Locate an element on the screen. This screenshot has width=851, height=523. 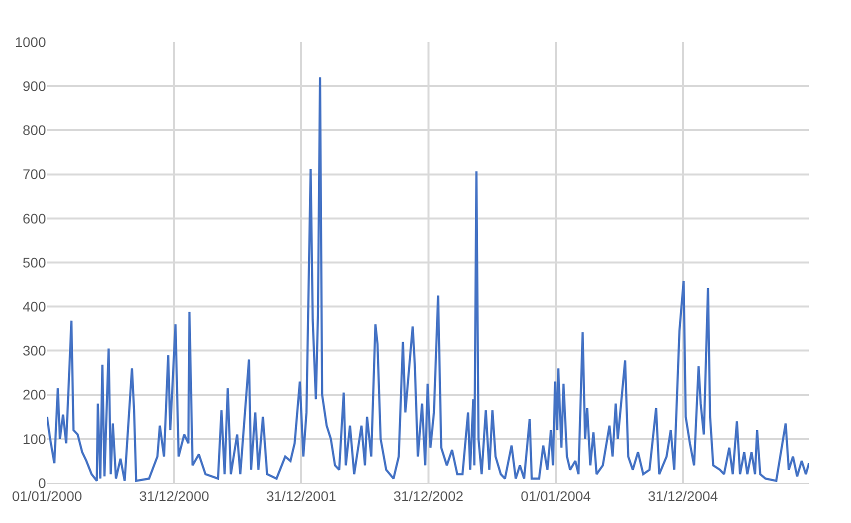
y-tick-label: 300 is located at coordinates (34, 350).